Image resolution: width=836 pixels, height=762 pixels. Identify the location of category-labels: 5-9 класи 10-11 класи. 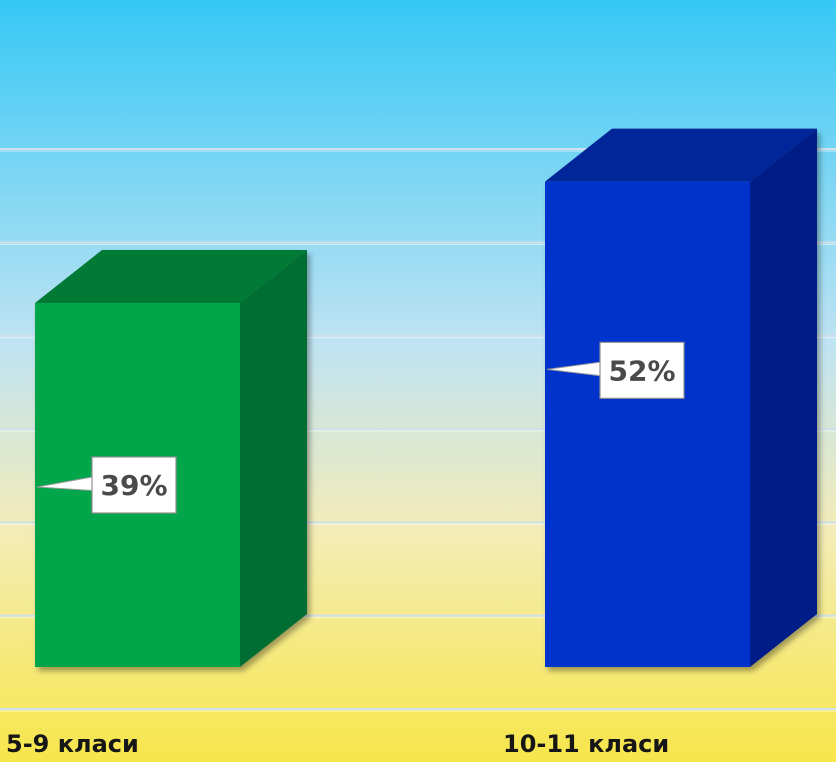
(337, 744).